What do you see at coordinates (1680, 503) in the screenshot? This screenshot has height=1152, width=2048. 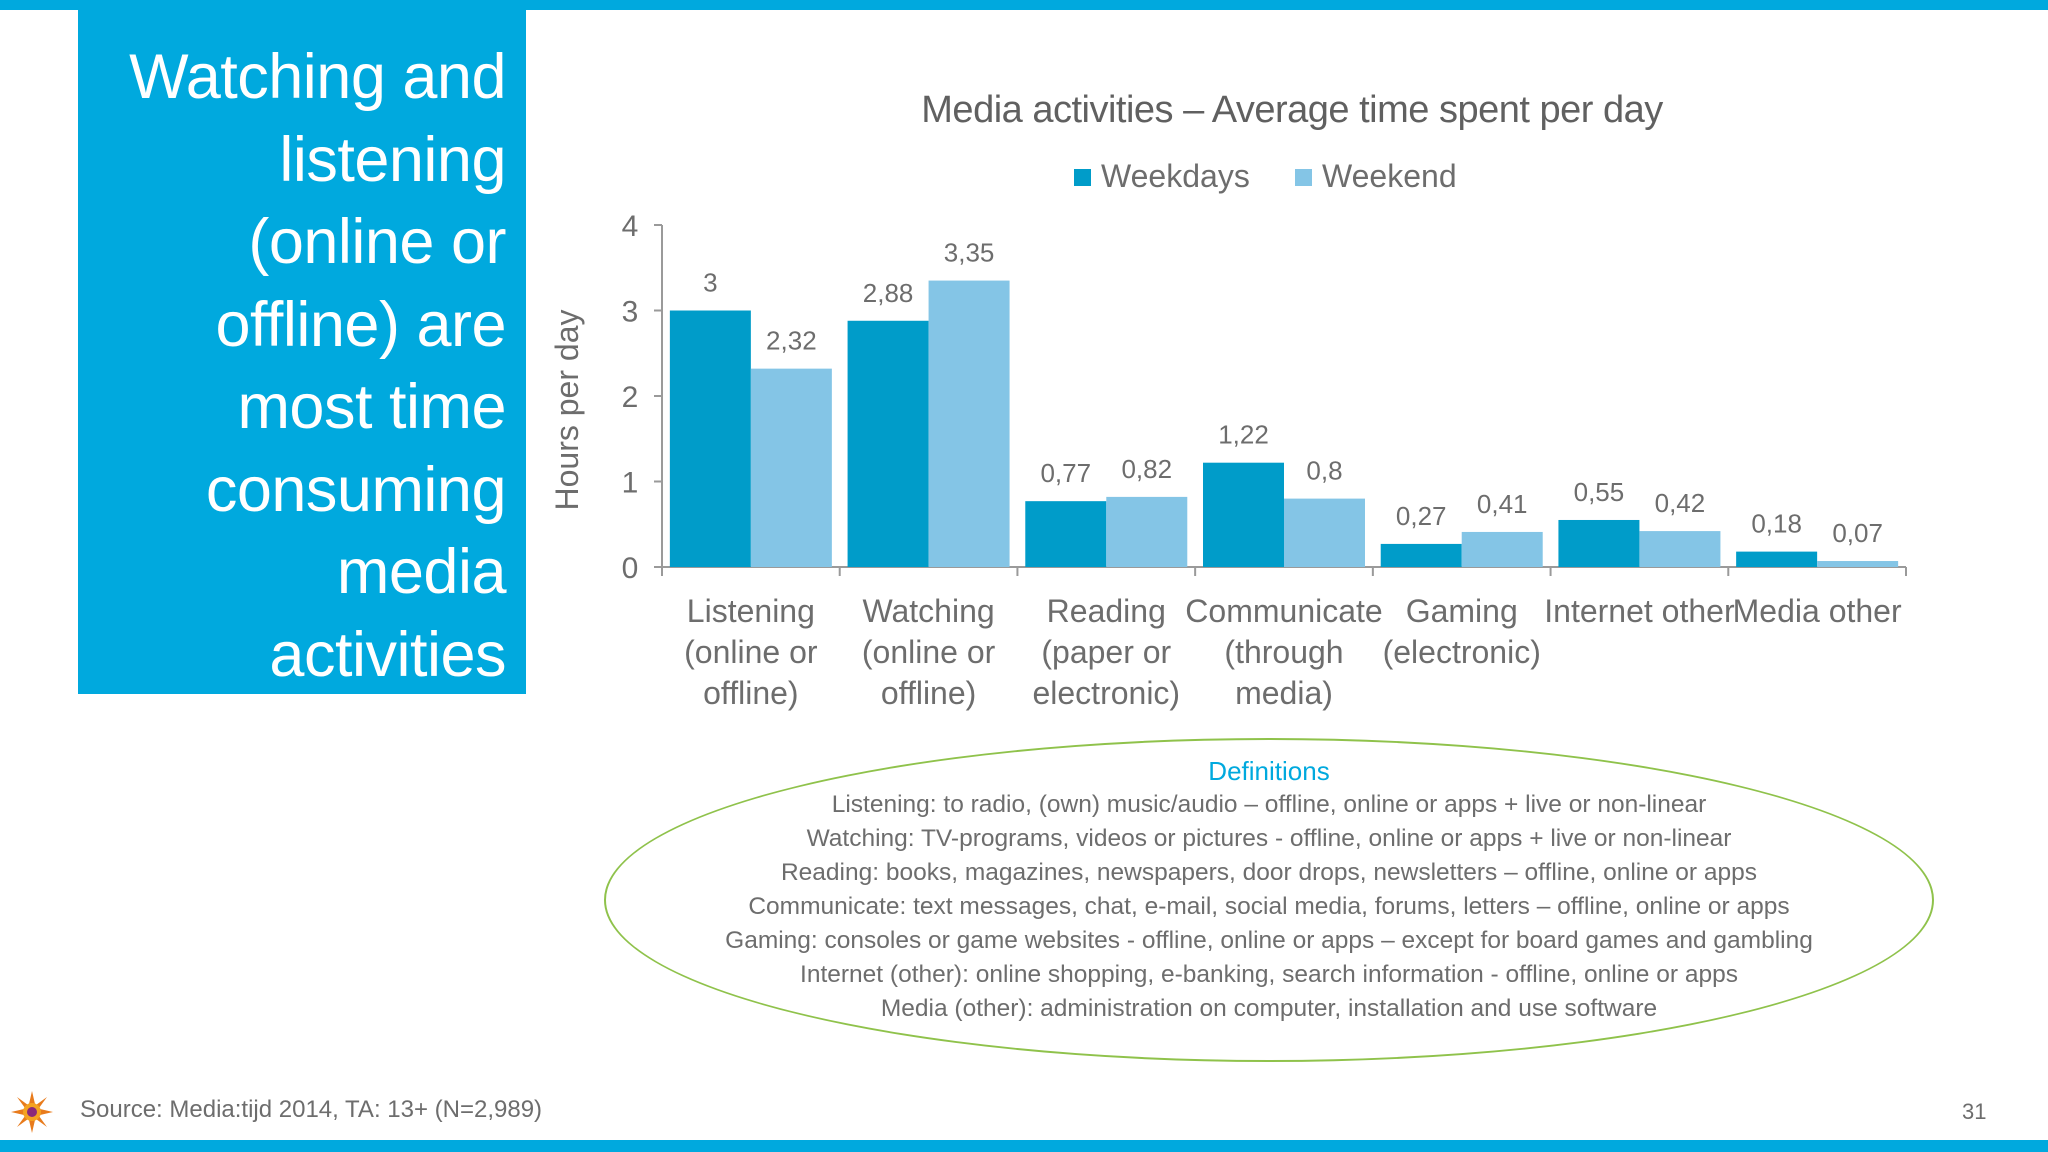 I see `data-label: 0,42` at bounding box center [1680, 503].